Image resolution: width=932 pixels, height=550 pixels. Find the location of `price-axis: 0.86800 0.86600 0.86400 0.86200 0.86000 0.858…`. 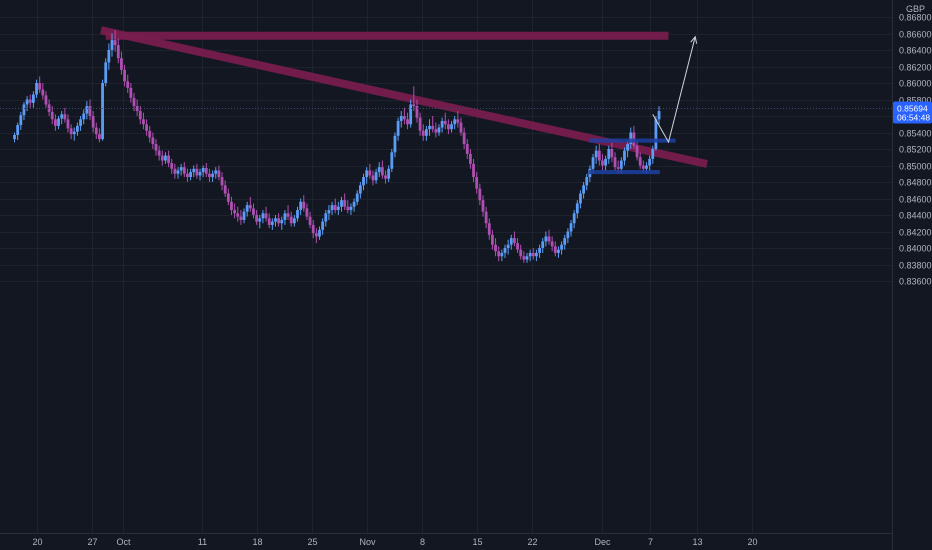

price-axis: 0.86800 0.86600 0.86400 0.86200 0.86000 0.858… is located at coordinates (915, 150).